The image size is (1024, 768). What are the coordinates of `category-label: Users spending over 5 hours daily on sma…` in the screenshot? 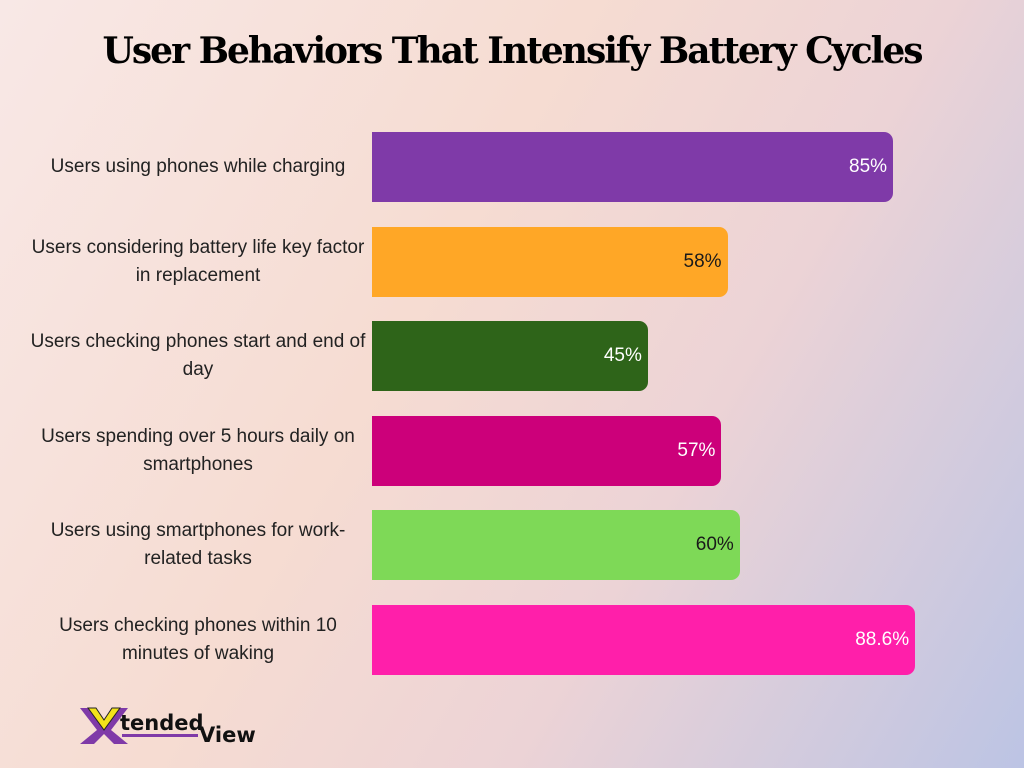 It's located at (198, 450).